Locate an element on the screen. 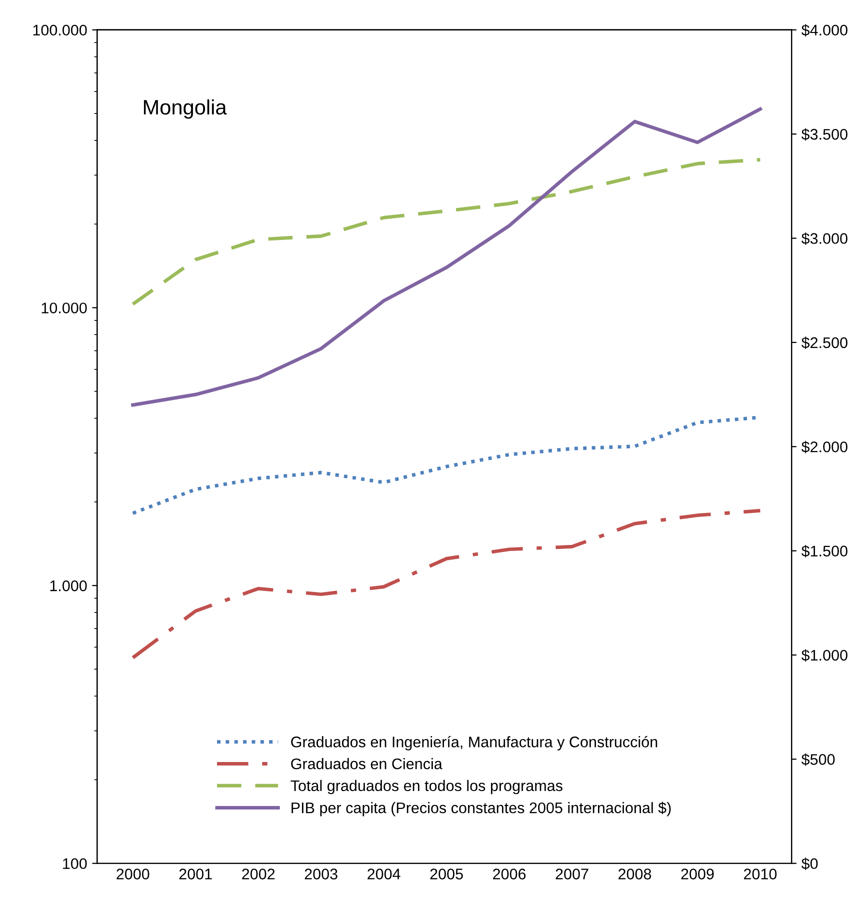 This screenshot has width=867, height=905. y2-tick-label: $500 is located at coordinates (818, 759).